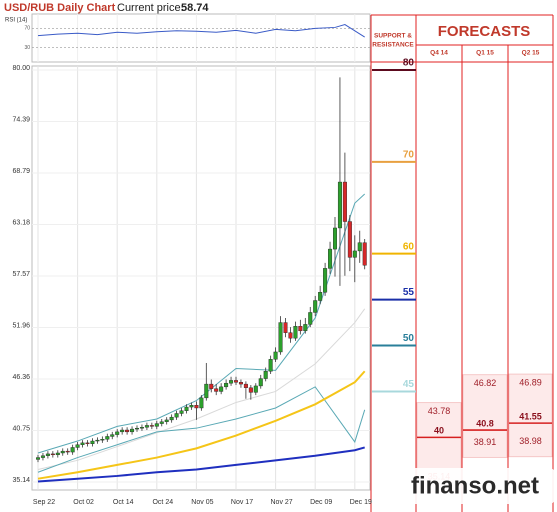 The image size is (557, 512). Describe the element at coordinates (393, 45) in the screenshot. I see `sr-title: RESISTANCE` at that location.